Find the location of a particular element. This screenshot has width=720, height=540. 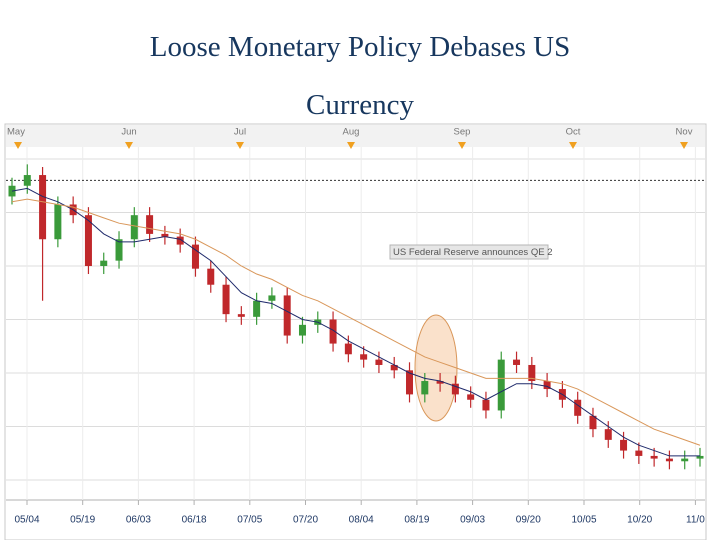

x-tick-label: 07/05 is located at coordinates (249, 520).